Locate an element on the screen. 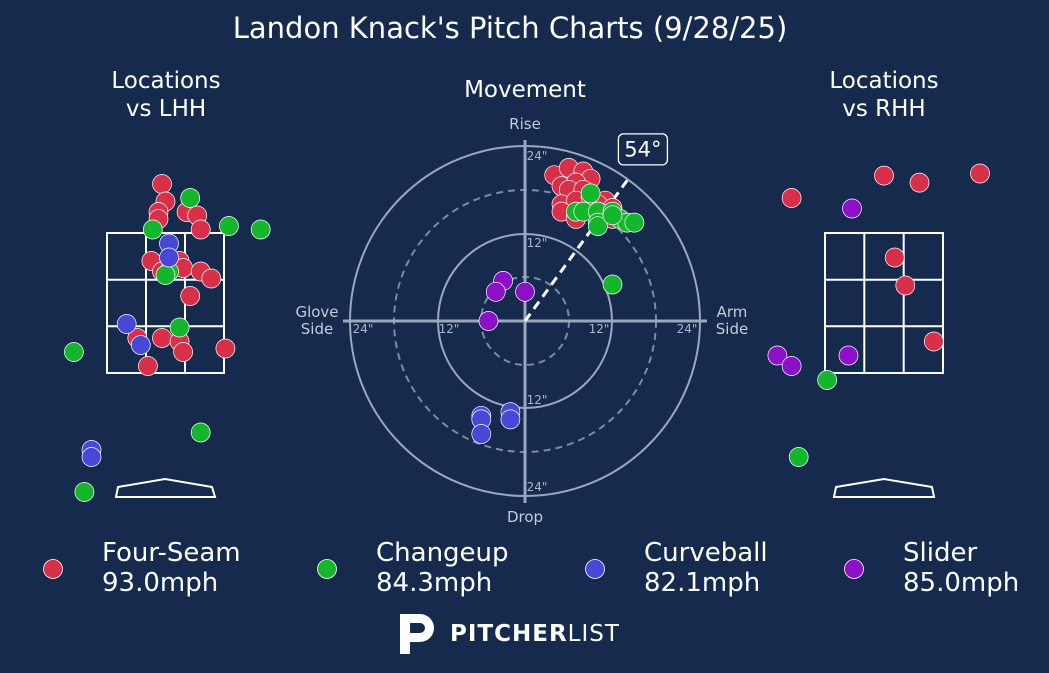  pitcherlist-logo: PITCHERLIST is located at coordinates (509, 634).